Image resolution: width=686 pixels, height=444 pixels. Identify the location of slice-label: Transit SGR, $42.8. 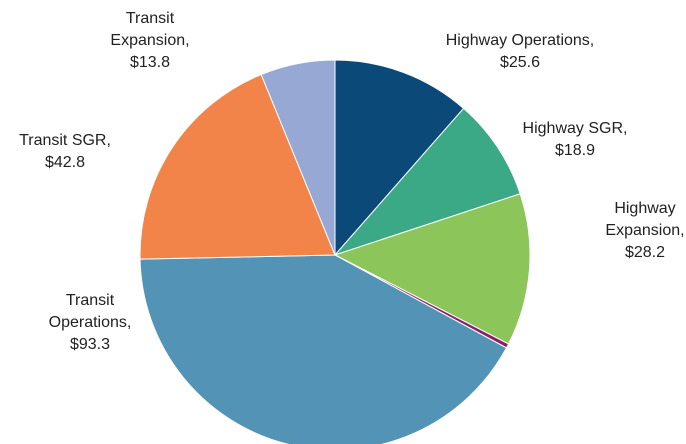
(65, 152).